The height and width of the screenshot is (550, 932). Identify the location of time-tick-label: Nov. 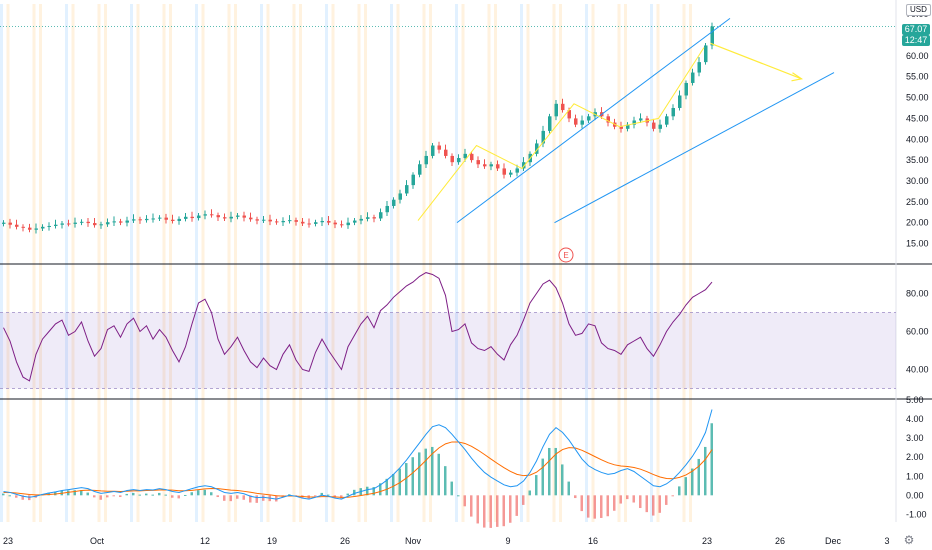
(413, 541).